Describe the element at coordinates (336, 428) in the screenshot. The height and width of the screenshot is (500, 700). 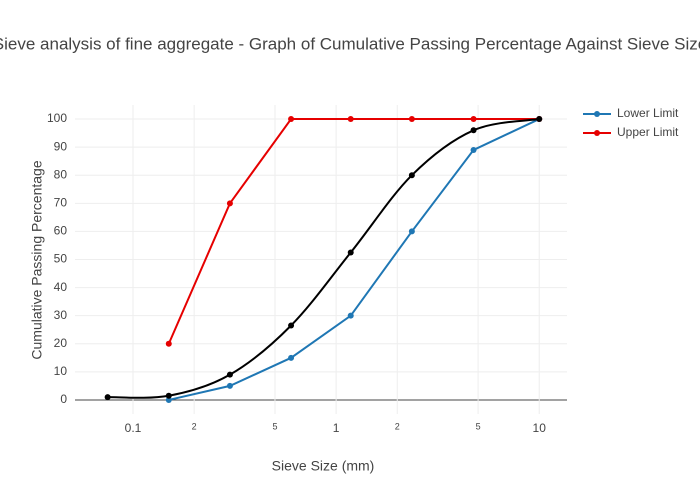
I see `x-tick-label: 1` at that location.